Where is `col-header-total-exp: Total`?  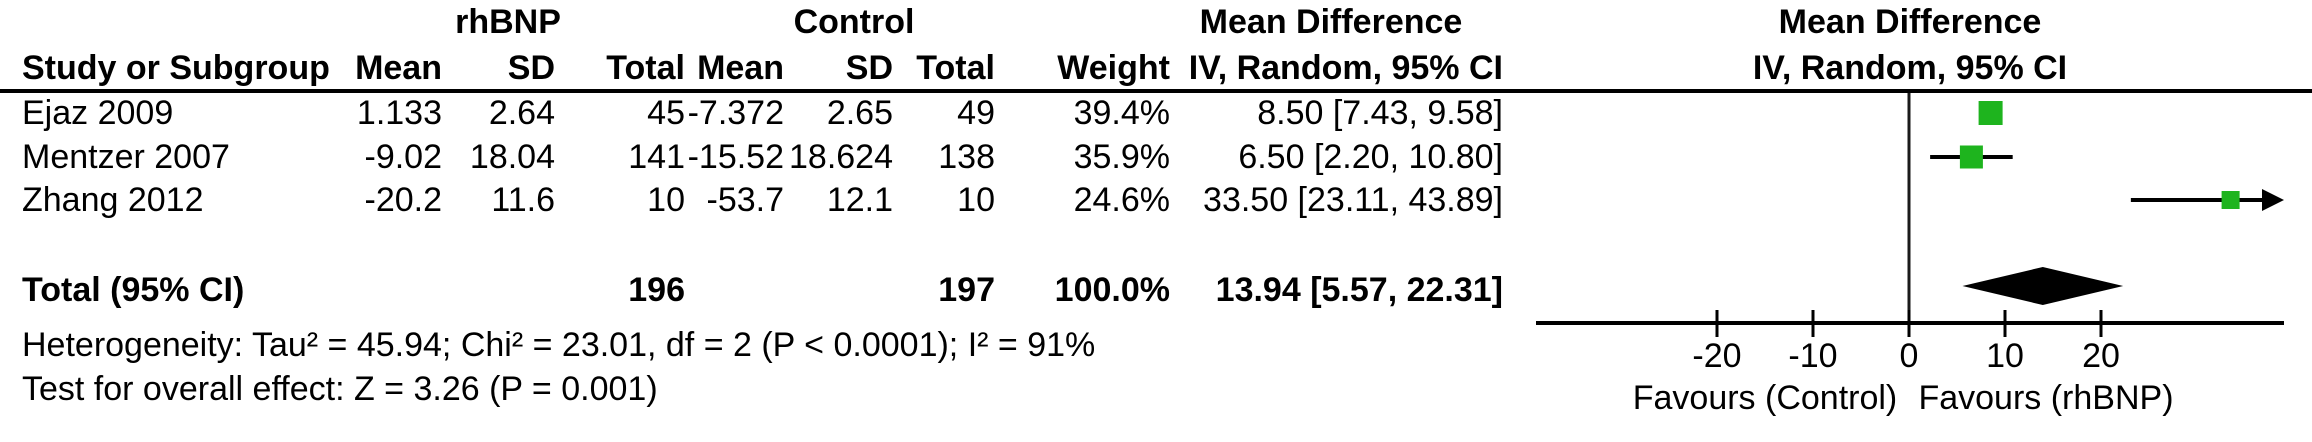
col-header-total-exp: Total is located at coordinates (645, 68).